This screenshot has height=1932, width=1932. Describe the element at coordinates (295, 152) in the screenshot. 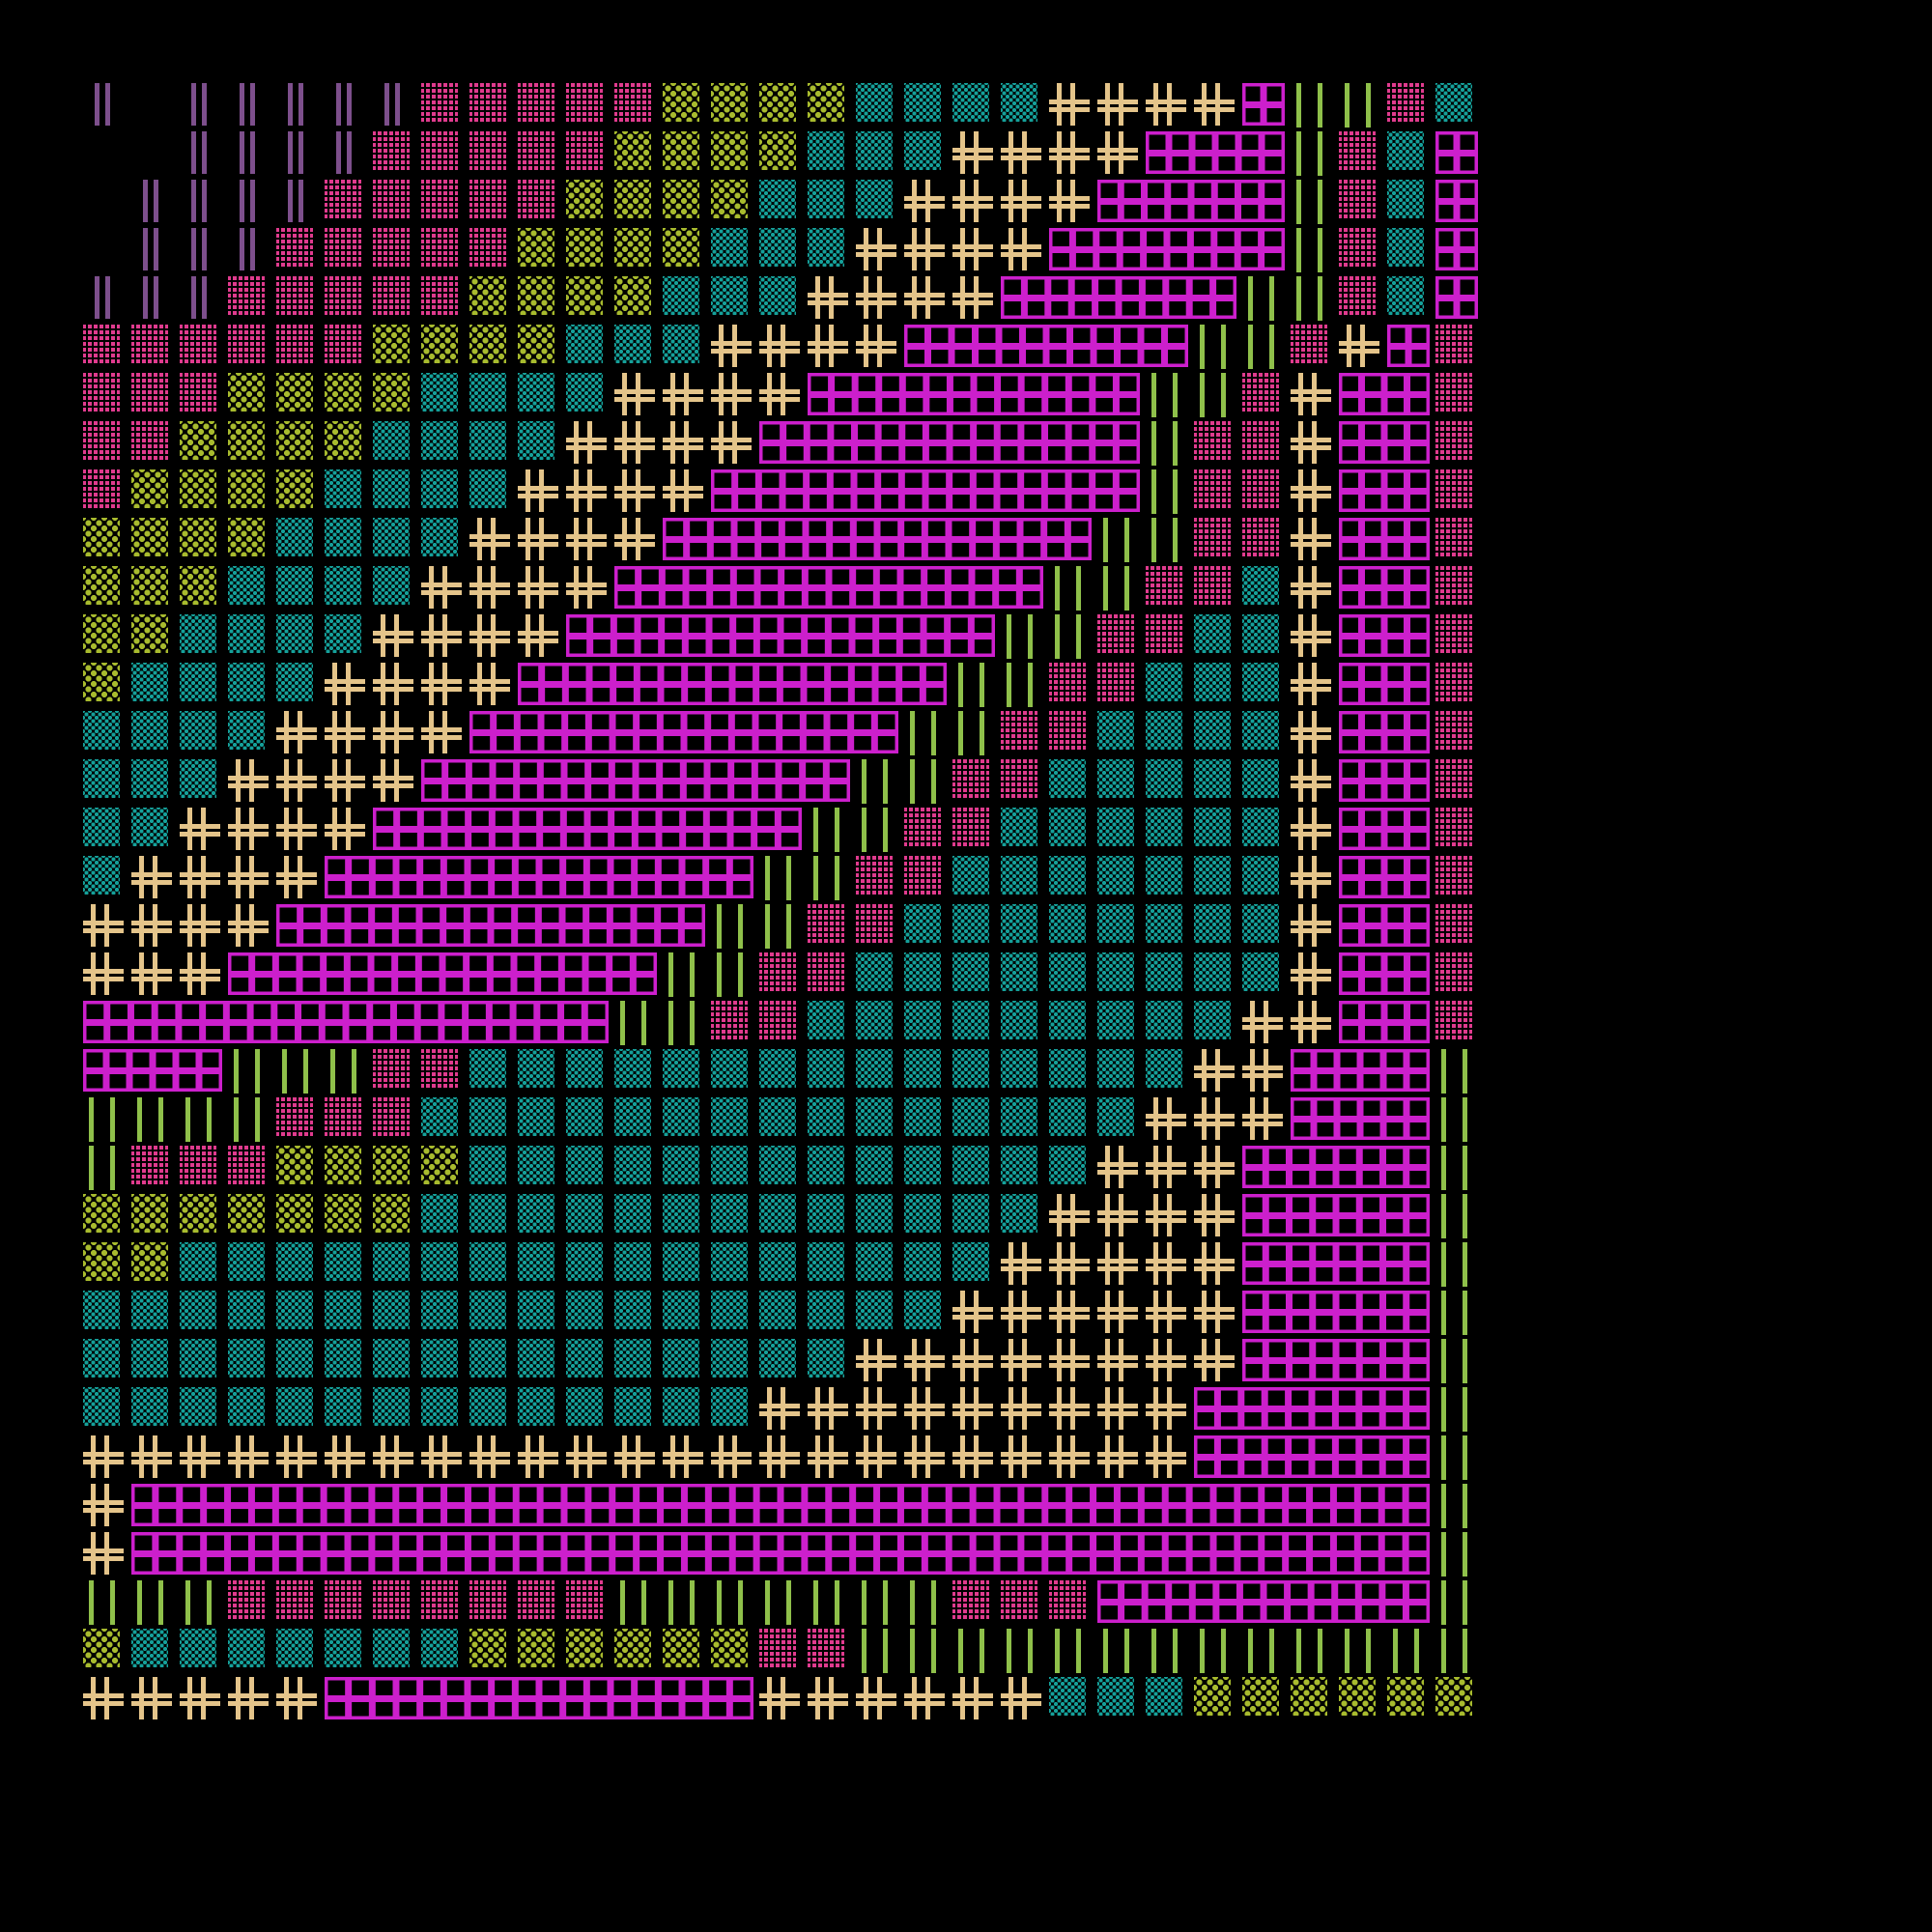

I see `cell-purple-bar` at that location.